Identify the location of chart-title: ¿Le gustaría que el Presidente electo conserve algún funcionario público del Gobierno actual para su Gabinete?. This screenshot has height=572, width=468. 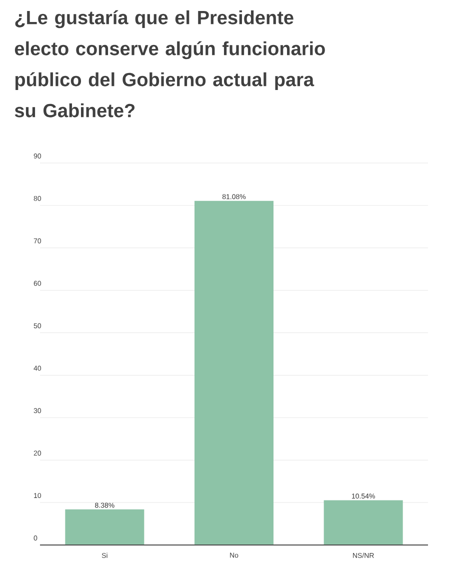
(169, 64).